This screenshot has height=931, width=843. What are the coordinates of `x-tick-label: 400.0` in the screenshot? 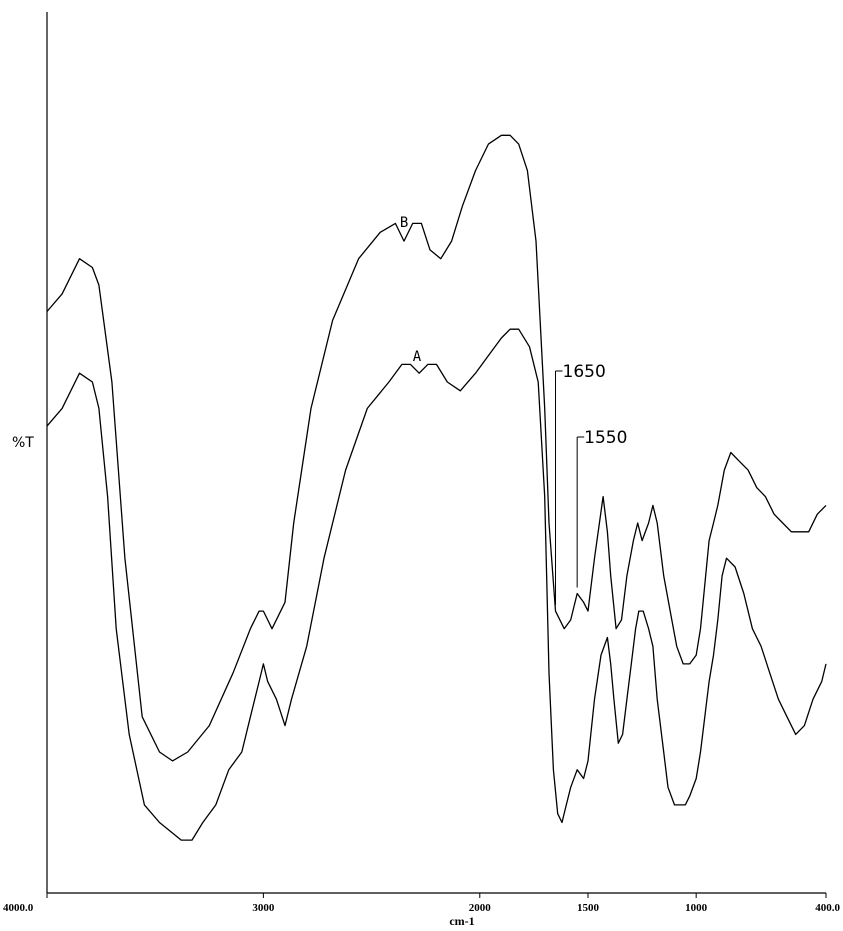 It's located at (827, 908).